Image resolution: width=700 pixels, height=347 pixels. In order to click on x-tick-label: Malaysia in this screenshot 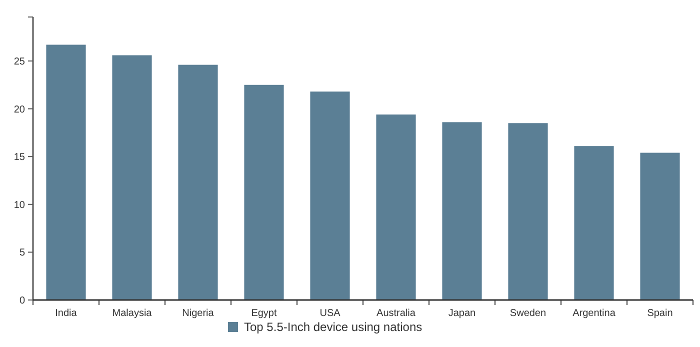, I will do `click(132, 313)`.